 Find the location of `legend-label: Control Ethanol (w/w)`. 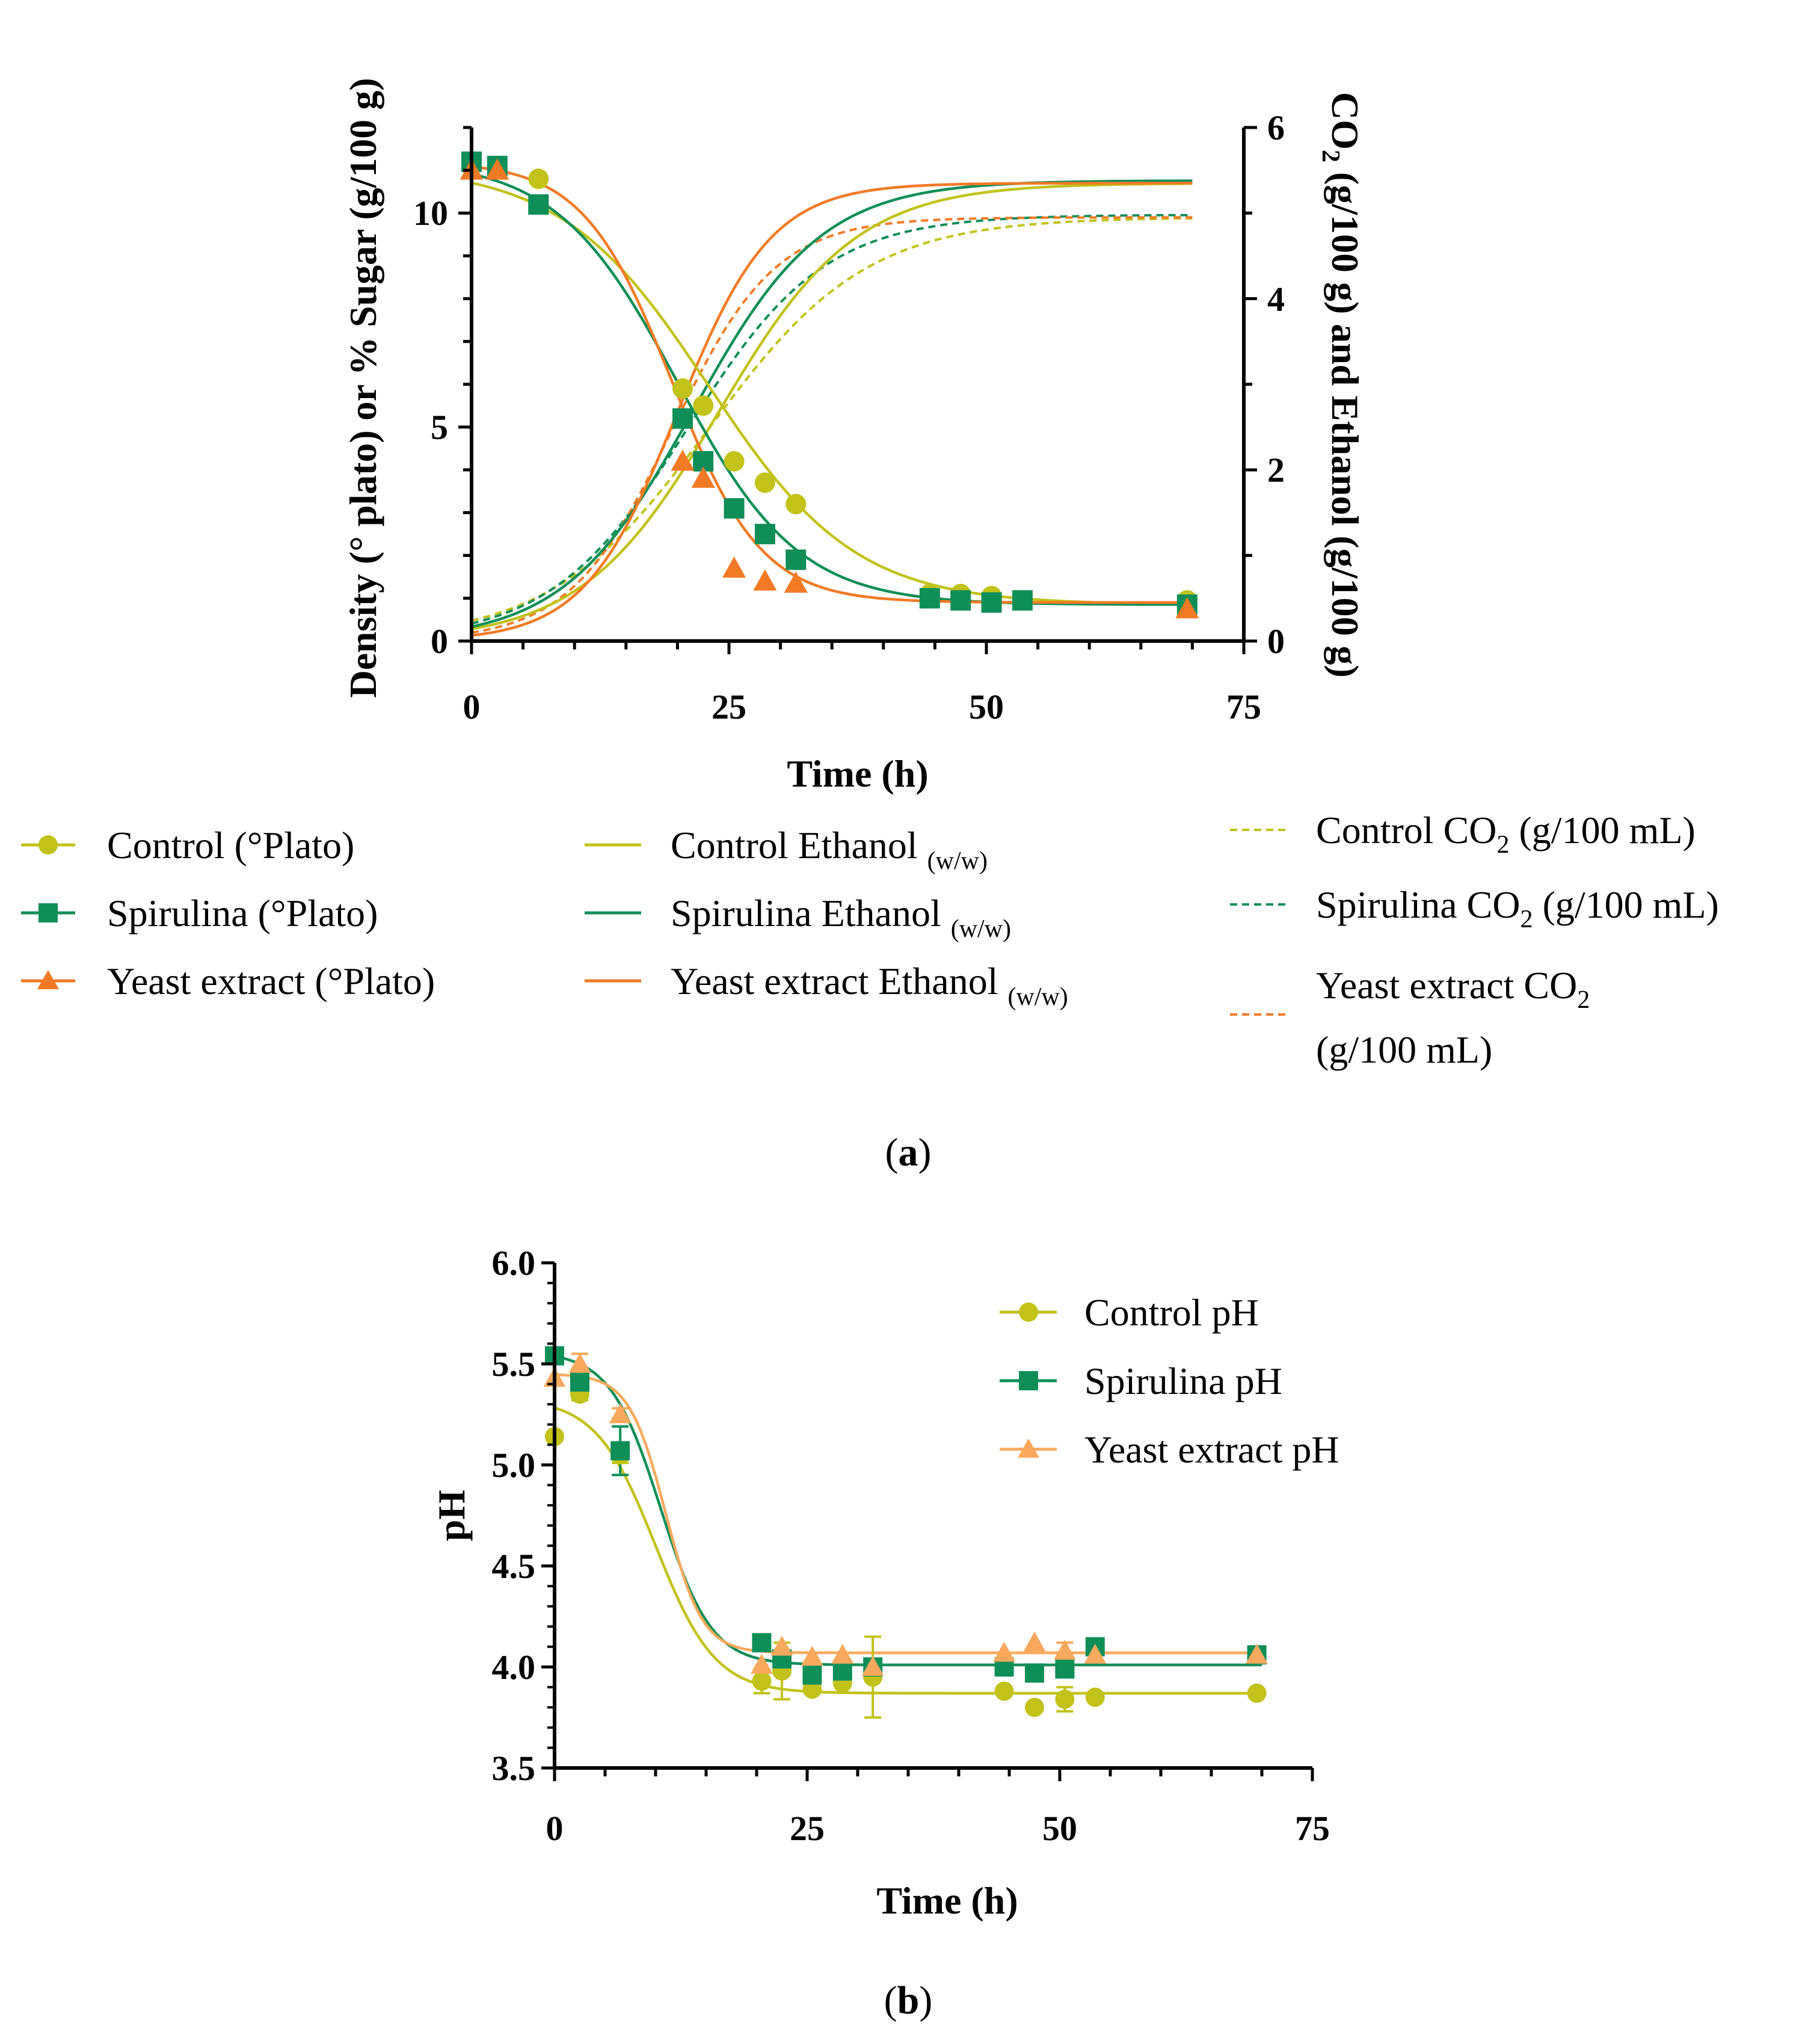

legend-label: Control Ethanol (w/w) is located at coordinates (829, 849).